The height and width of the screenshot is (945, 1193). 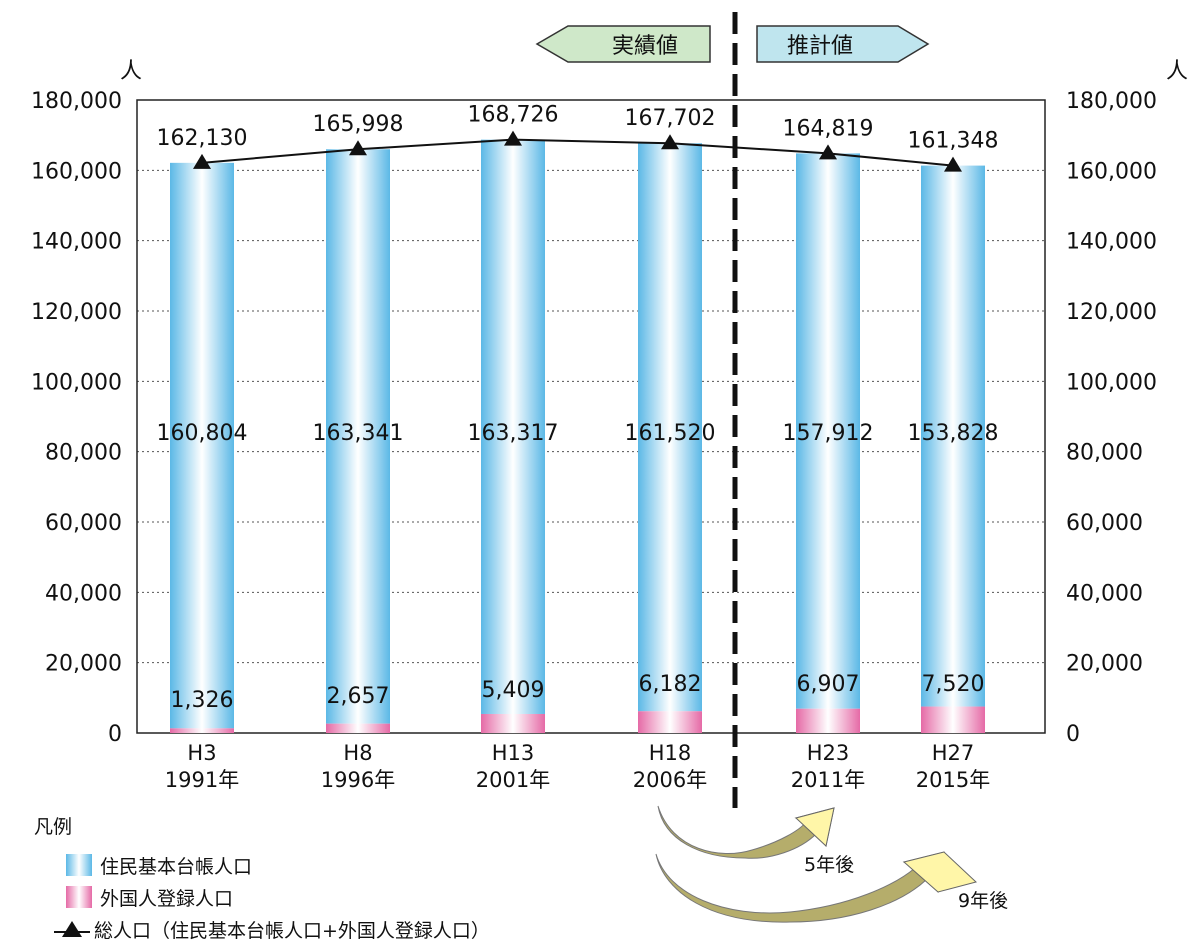 What do you see at coordinates (820, 46) in the screenshot?
I see `estimate-banner-label: 推計値` at bounding box center [820, 46].